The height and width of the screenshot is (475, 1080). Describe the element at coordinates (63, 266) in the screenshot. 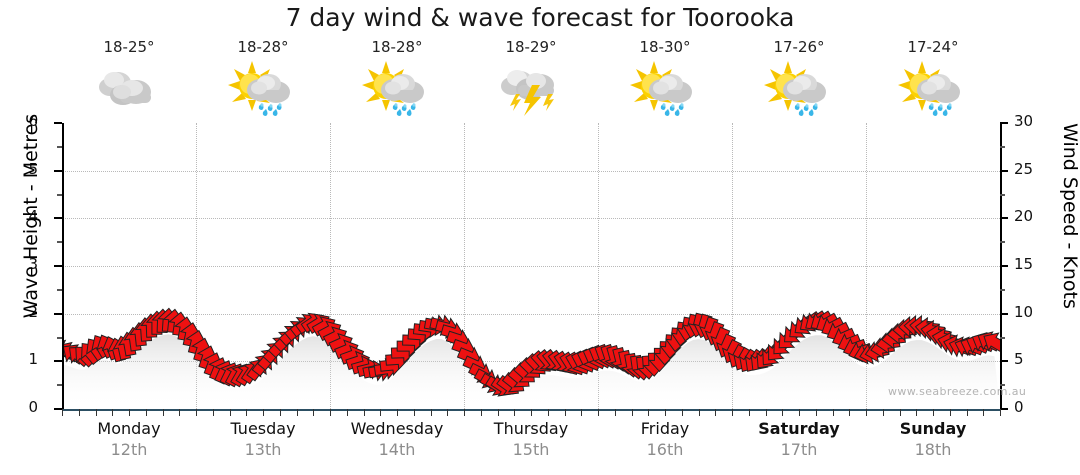

I see `left-axis-line` at that location.